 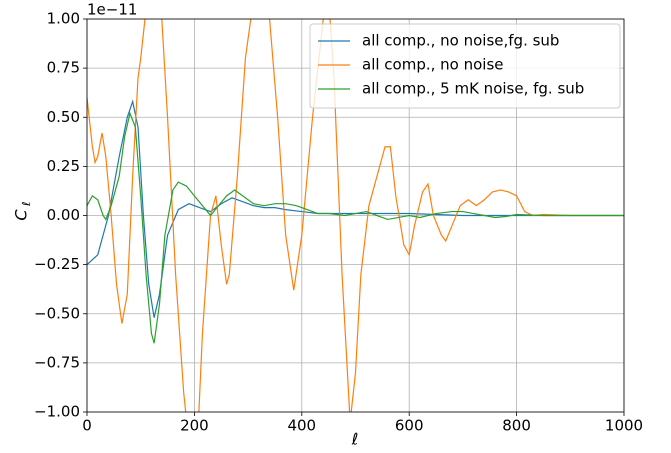 I want to click on offset-text: 1e−11, so click(x=112, y=10).